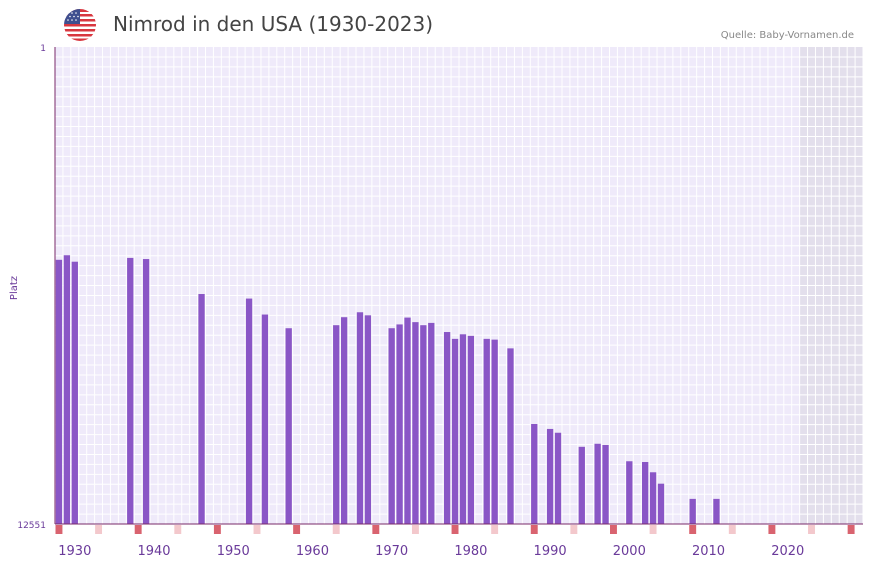 This screenshot has width=873, height=567. I want to click on bar-1939, so click(146, 391).